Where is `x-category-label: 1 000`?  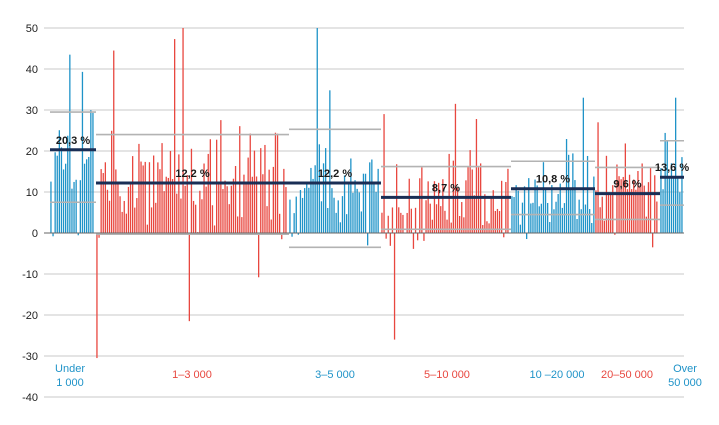 x-category-label: 1 000 is located at coordinates (70, 383).